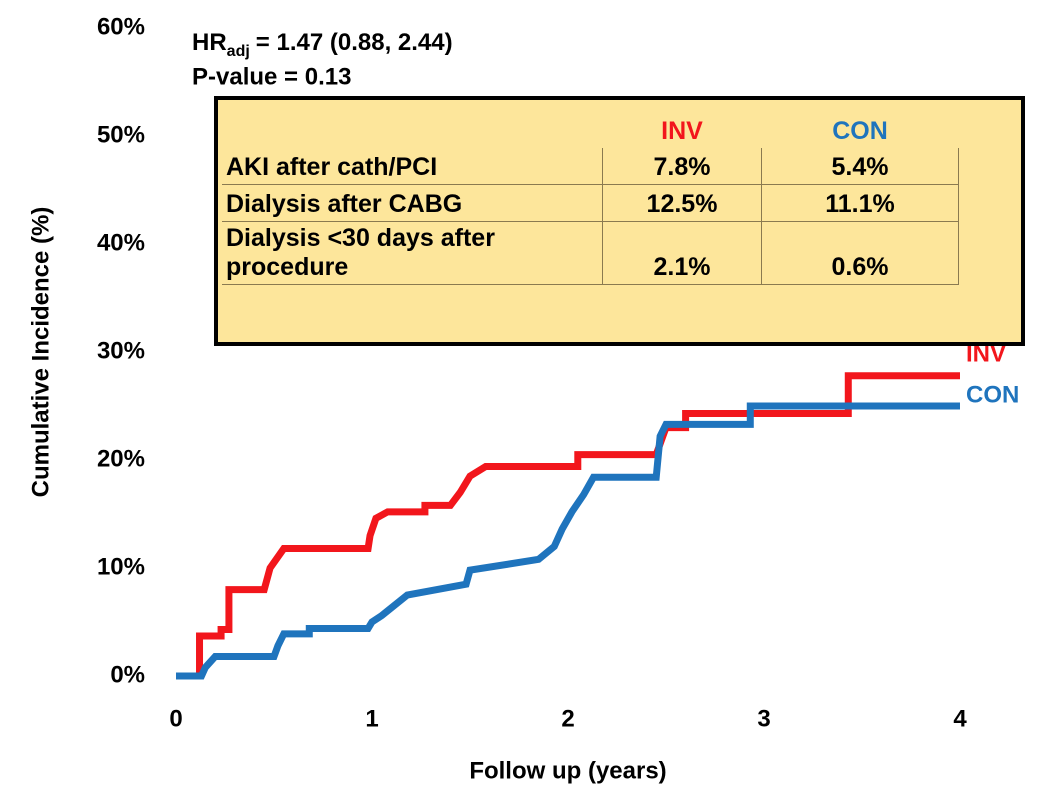 This screenshot has width=1045, height=791. I want to click on x-tick-label: 4, so click(960, 718).